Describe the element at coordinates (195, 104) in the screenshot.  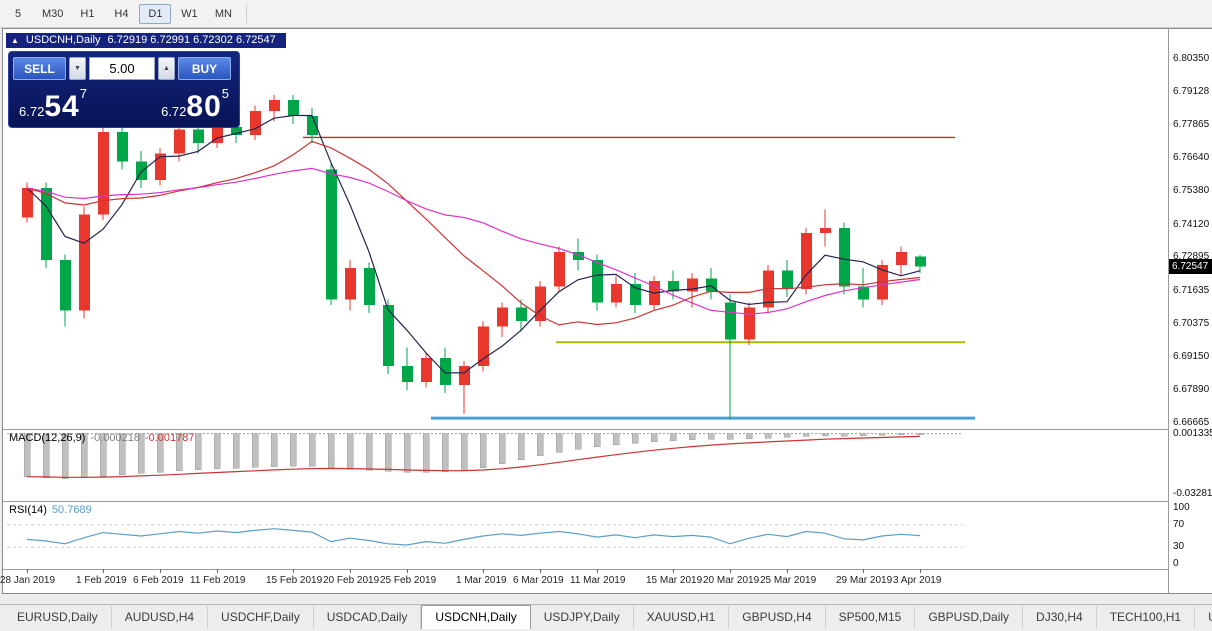
I see `buy-price: 6.72805` at that location.